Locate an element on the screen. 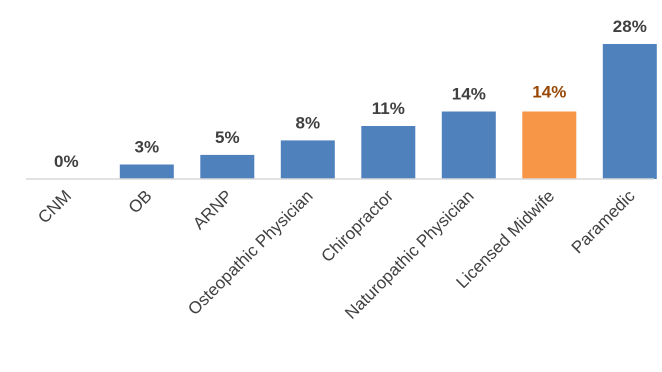 The image size is (662, 372). value-label-naturopathic-physician: 14% is located at coordinates (469, 94).